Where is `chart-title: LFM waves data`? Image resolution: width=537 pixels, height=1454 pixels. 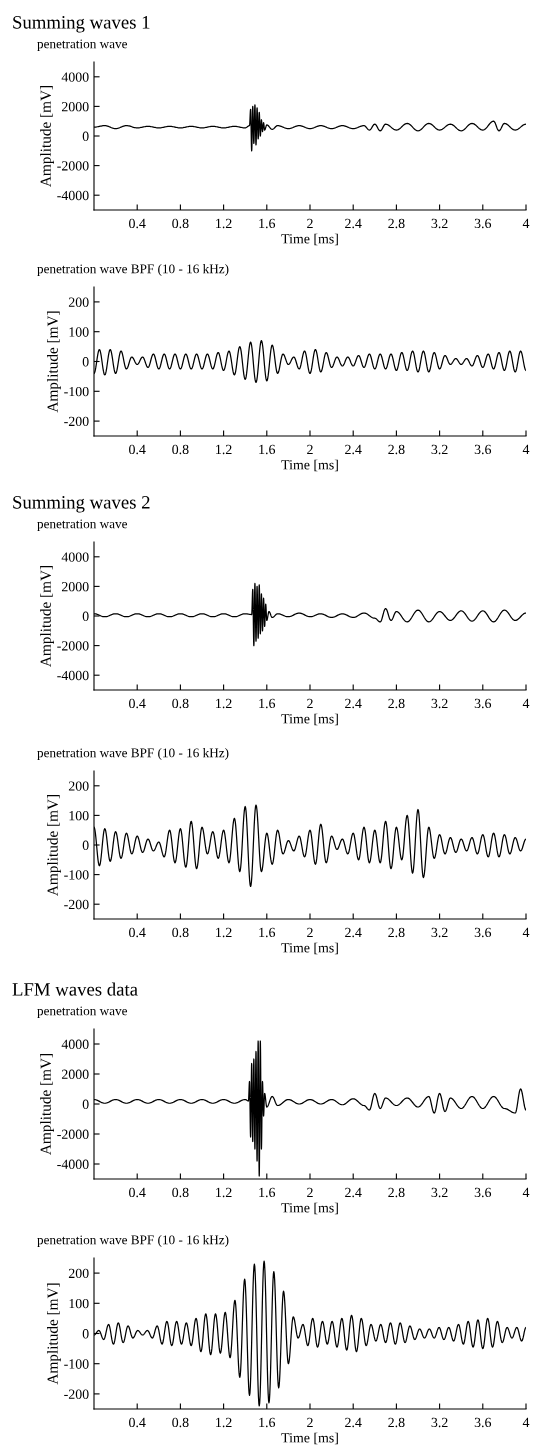 chart-title: LFM waves data is located at coordinates (75, 989).